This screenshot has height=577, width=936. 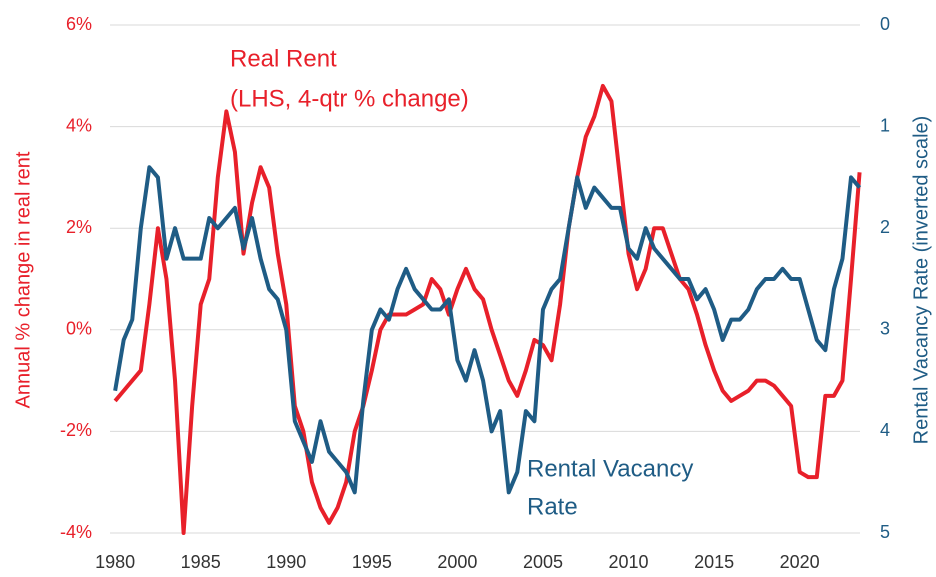 What do you see at coordinates (349, 98) in the screenshot?
I see `annotation: (LHS, 4-qtr % change)` at bounding box center [349, 98].